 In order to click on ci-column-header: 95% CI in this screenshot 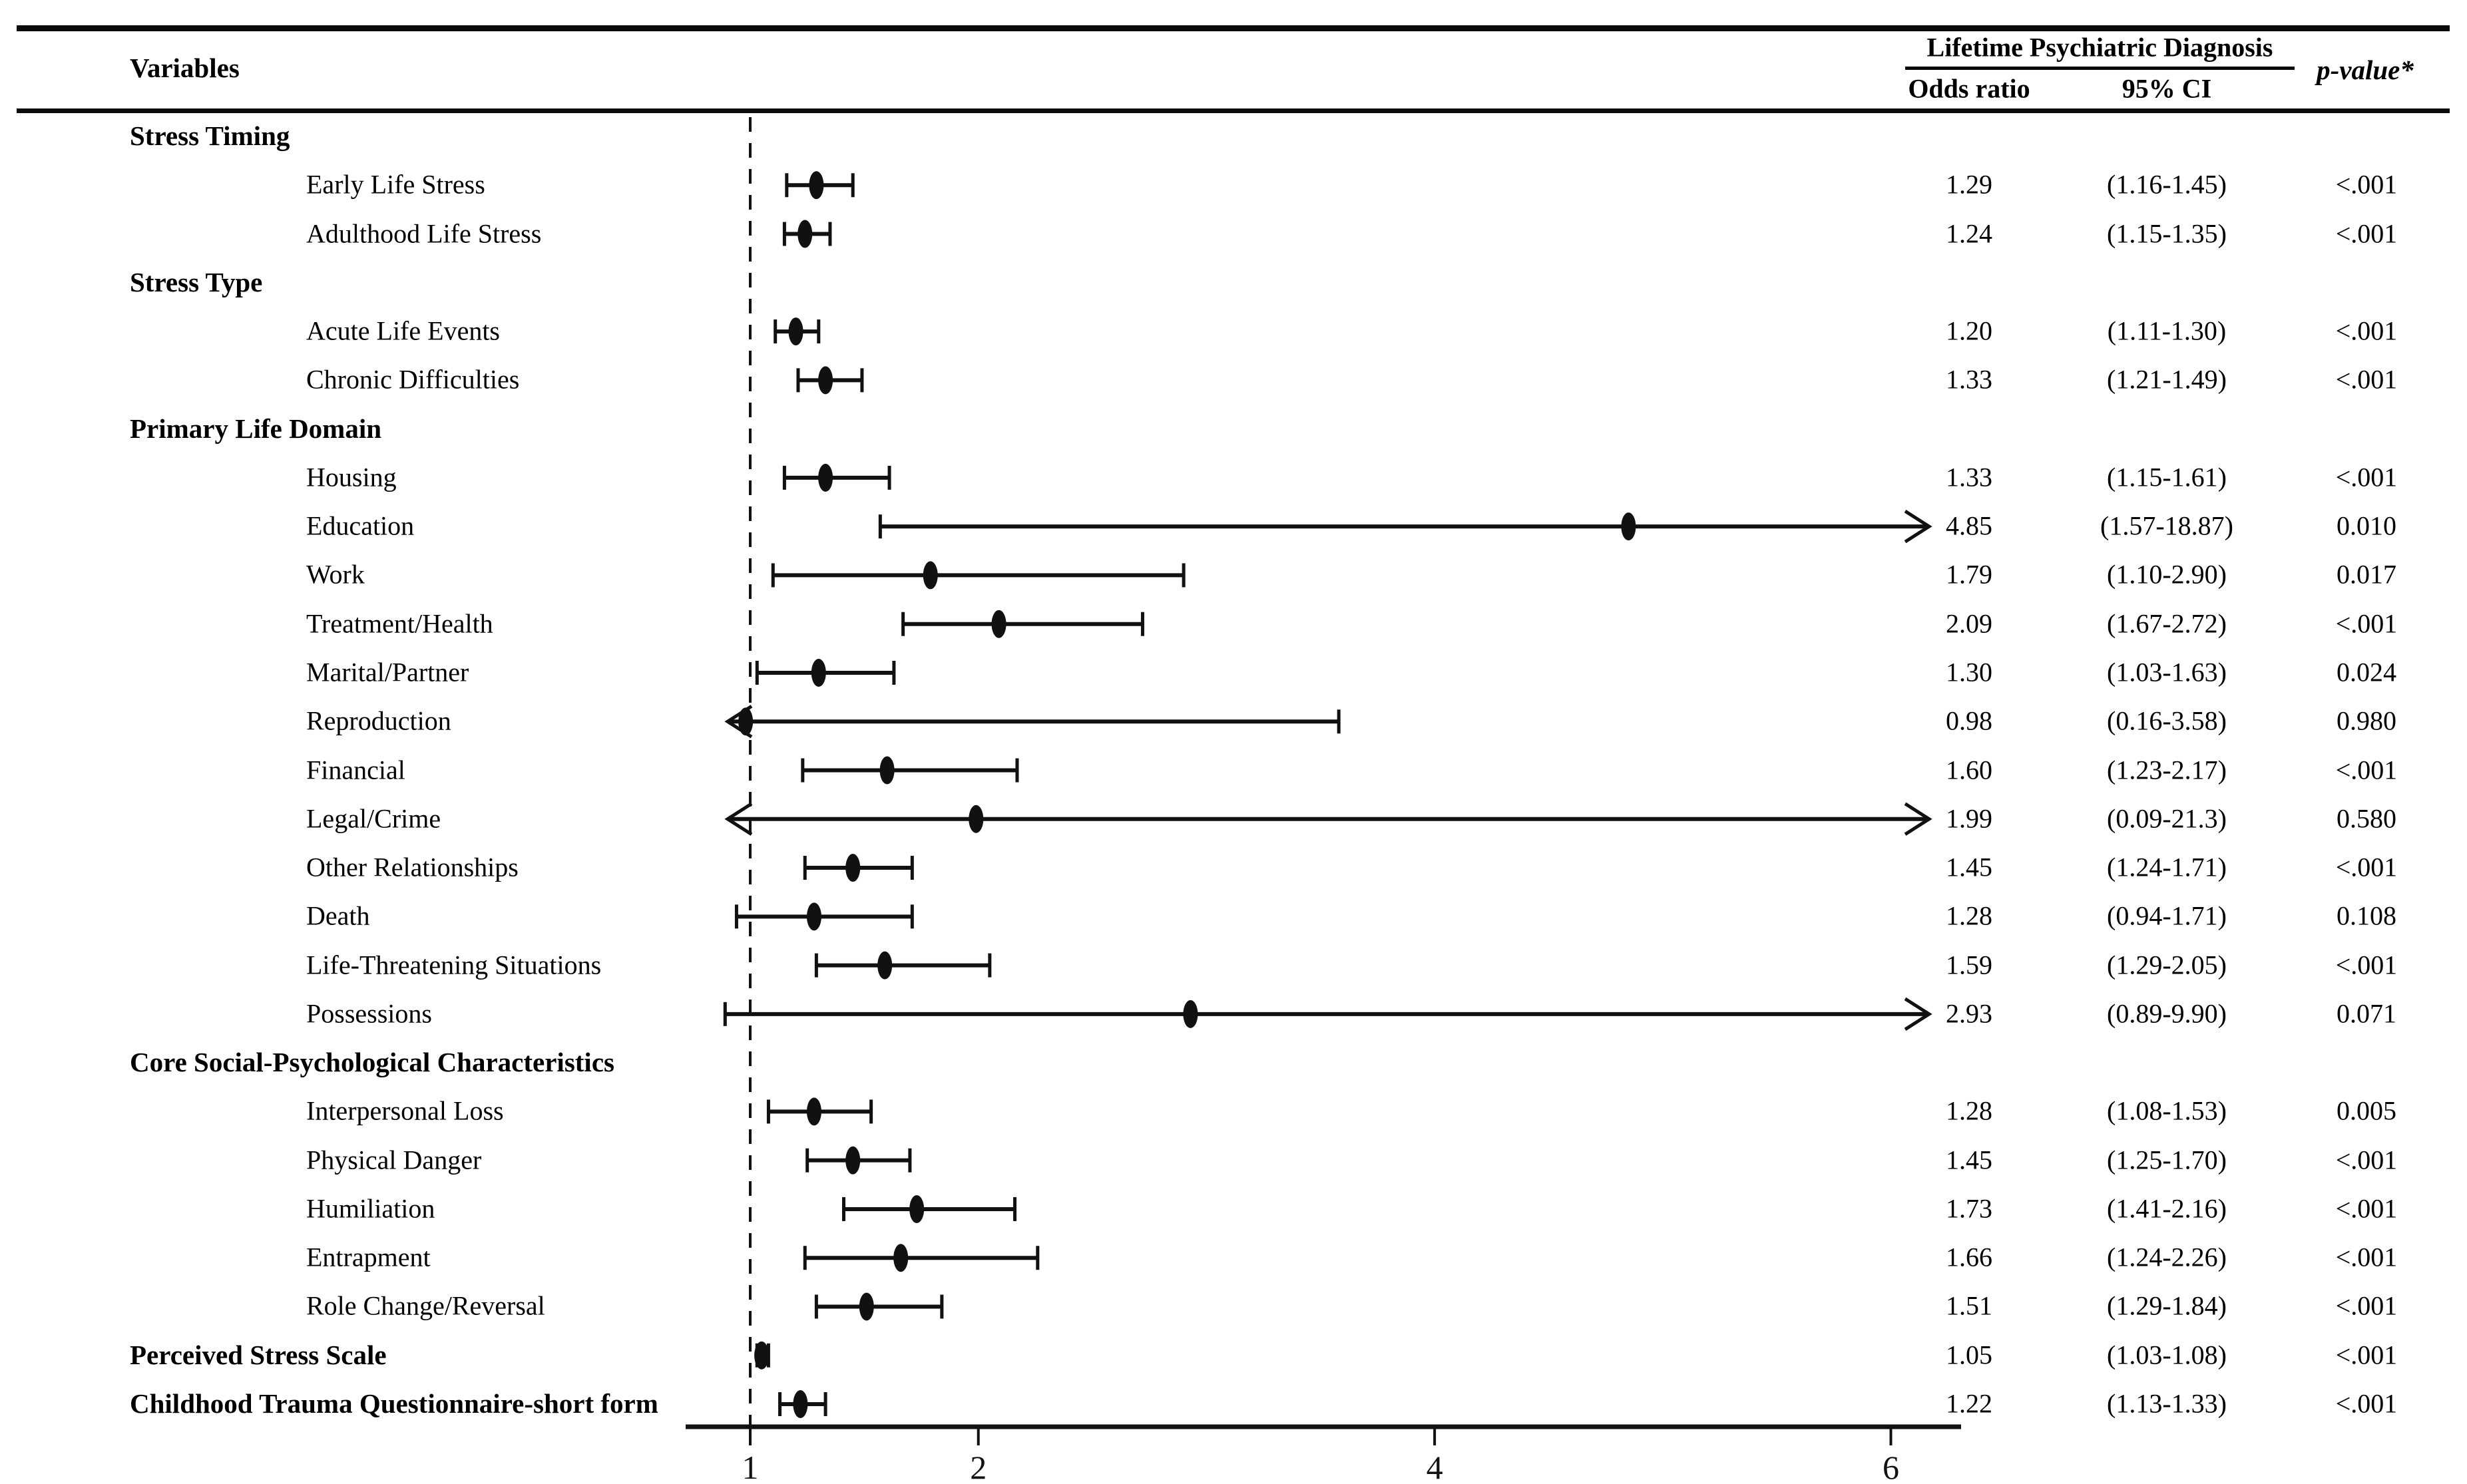, I will do `click(2167, 88)`.